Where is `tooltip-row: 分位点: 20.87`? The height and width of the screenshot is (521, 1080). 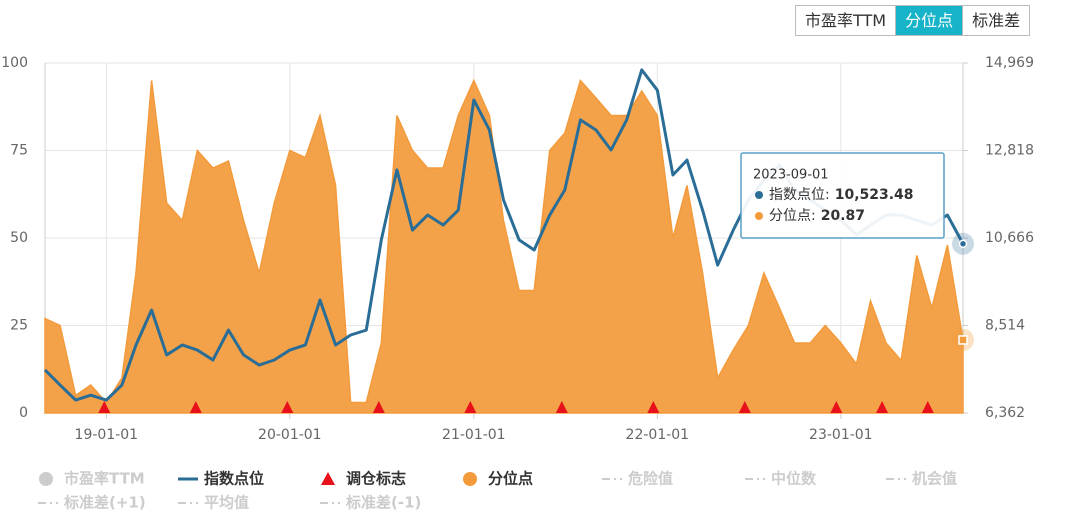
tooltip-row: 分位点: 20.87 is located at coordinates (817, 216).